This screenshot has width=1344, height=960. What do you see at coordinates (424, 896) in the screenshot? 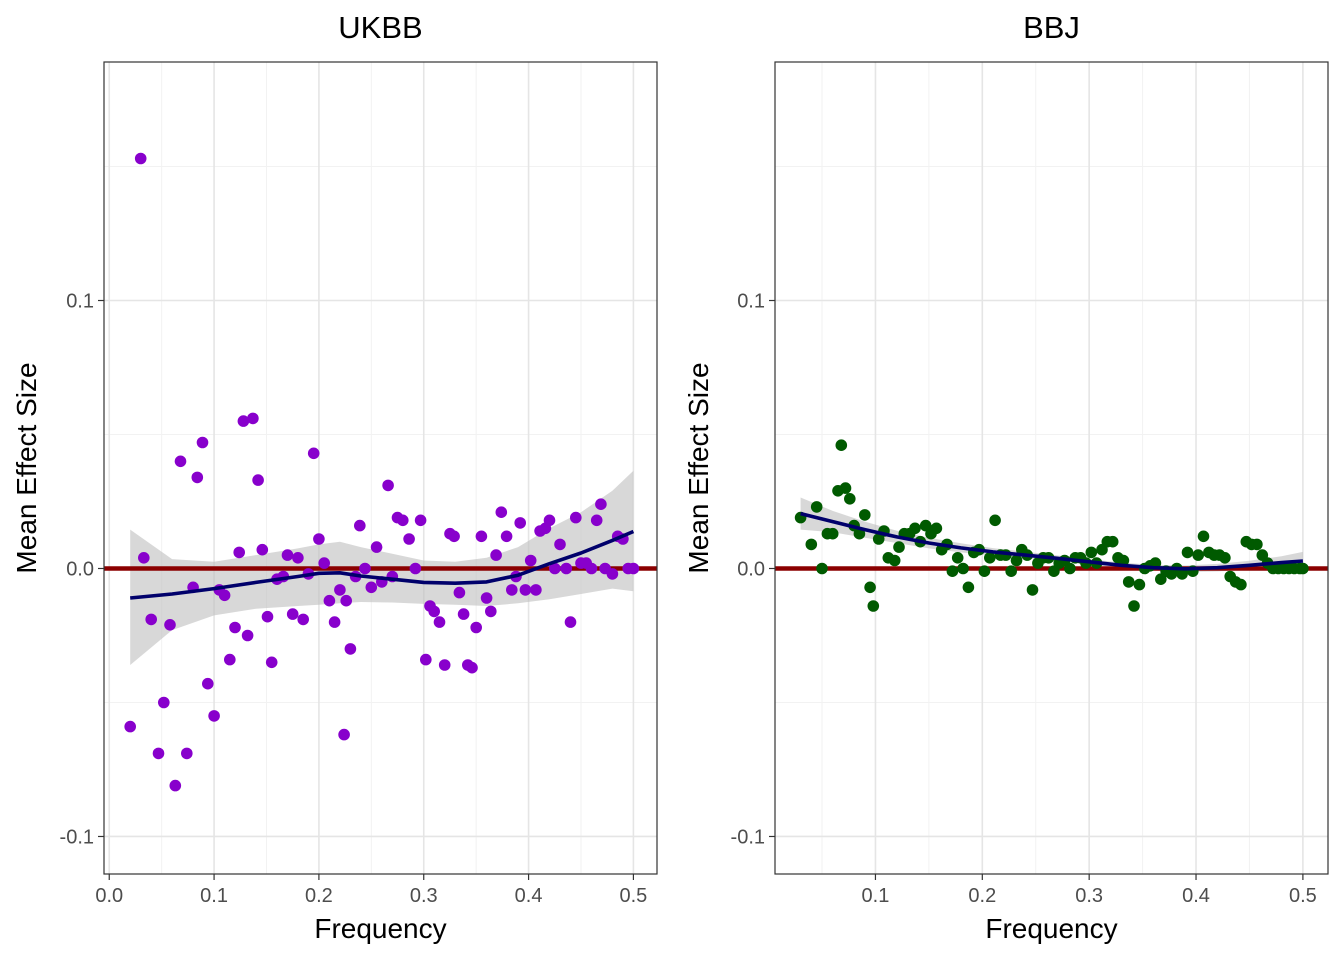
I see `ukbb-x-tick-label-3: 0.3` at bounding box center [424, 896].